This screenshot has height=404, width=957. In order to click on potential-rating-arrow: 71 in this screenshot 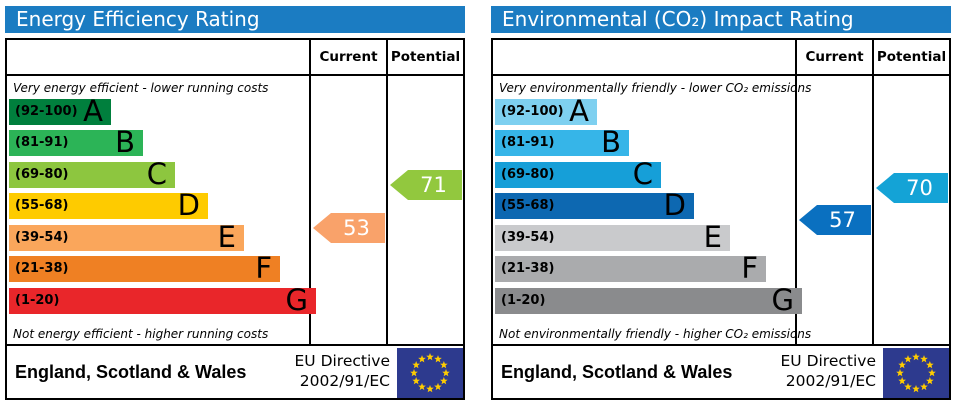, I will do `click(426, 185)`.